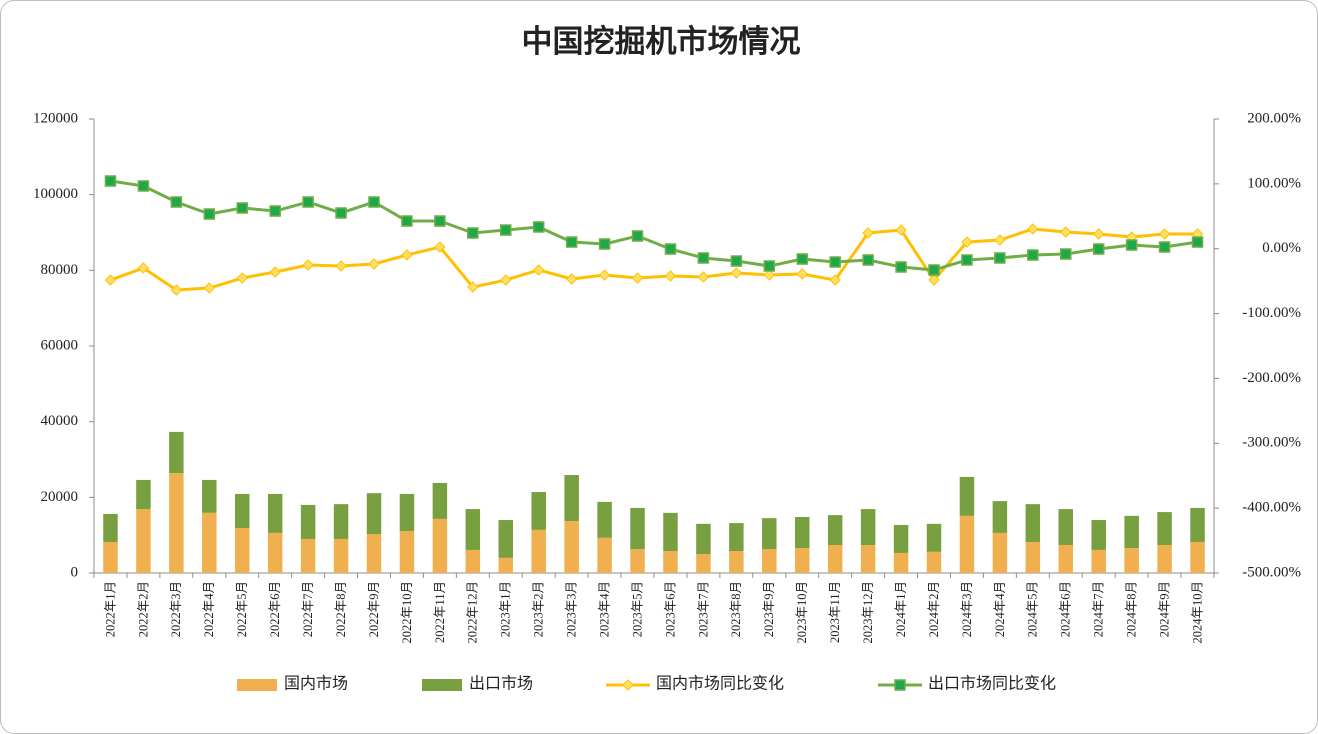  I want to click on legend-label: 国内市场, so click(316, 684).